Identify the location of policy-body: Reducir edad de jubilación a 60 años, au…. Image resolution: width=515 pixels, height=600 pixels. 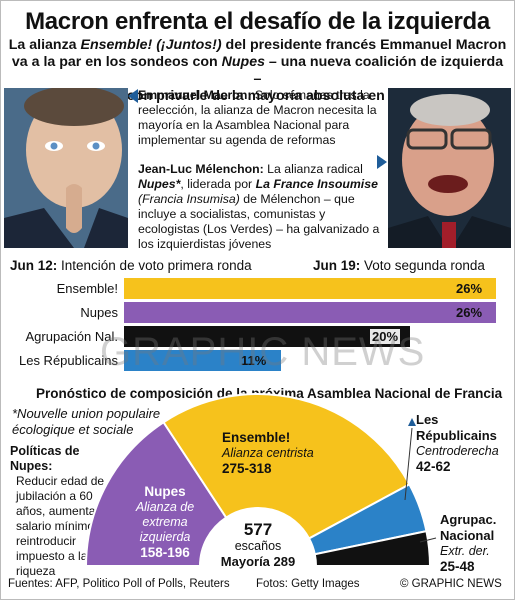
(60, 526).